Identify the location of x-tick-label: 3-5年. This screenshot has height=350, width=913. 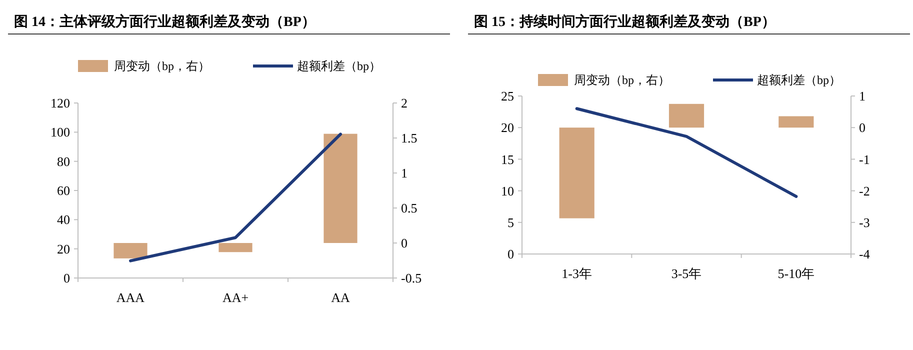
(686, 273).